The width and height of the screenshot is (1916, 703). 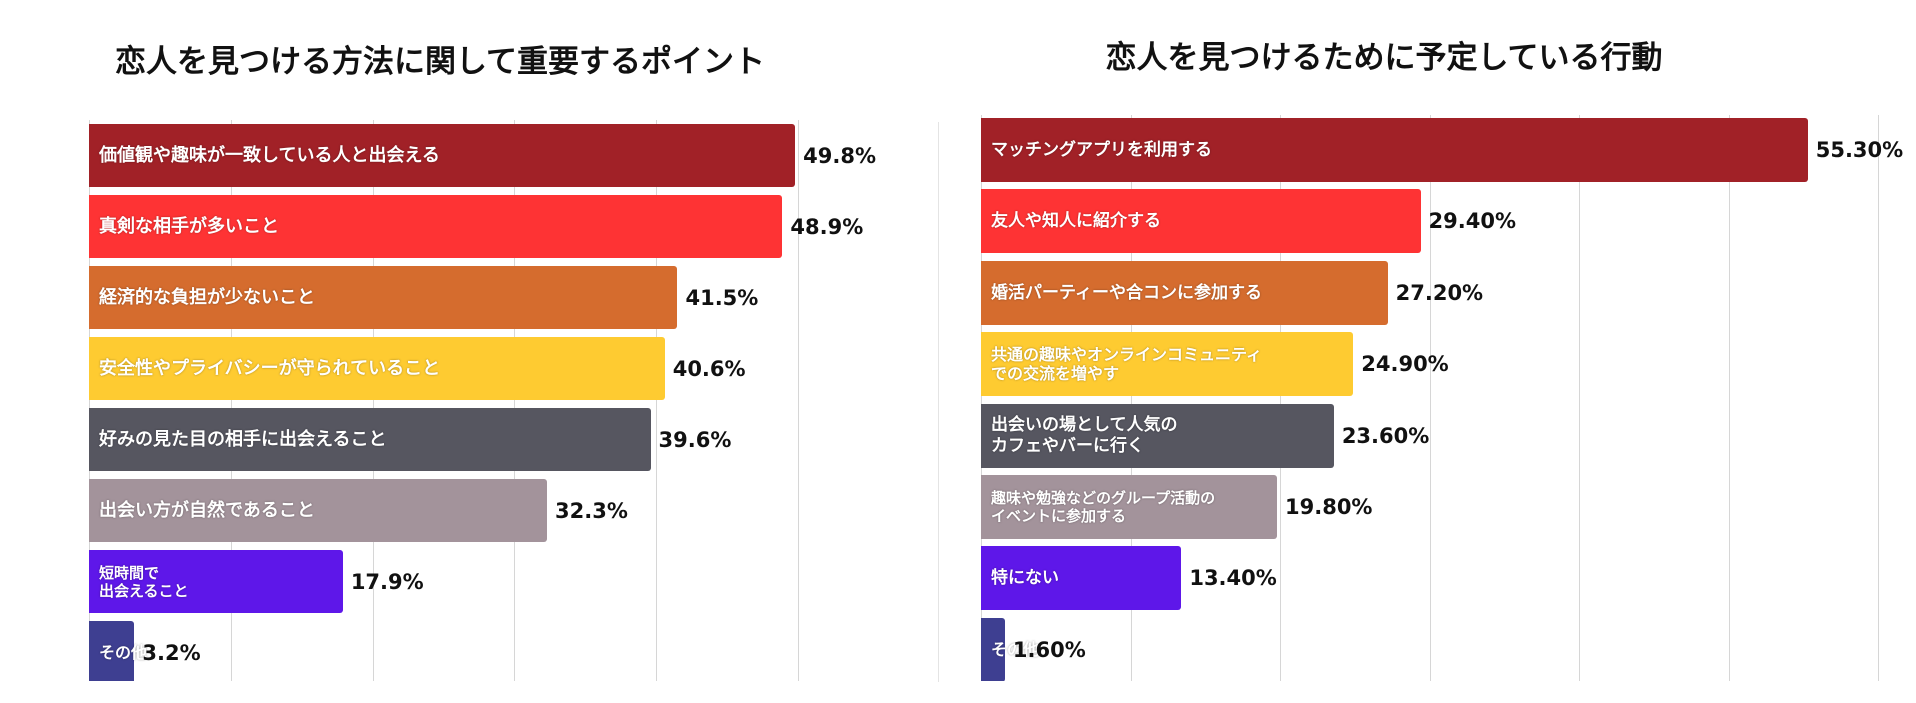 I want to click on value-label: 29.40%, so click(x=1472, y=221).